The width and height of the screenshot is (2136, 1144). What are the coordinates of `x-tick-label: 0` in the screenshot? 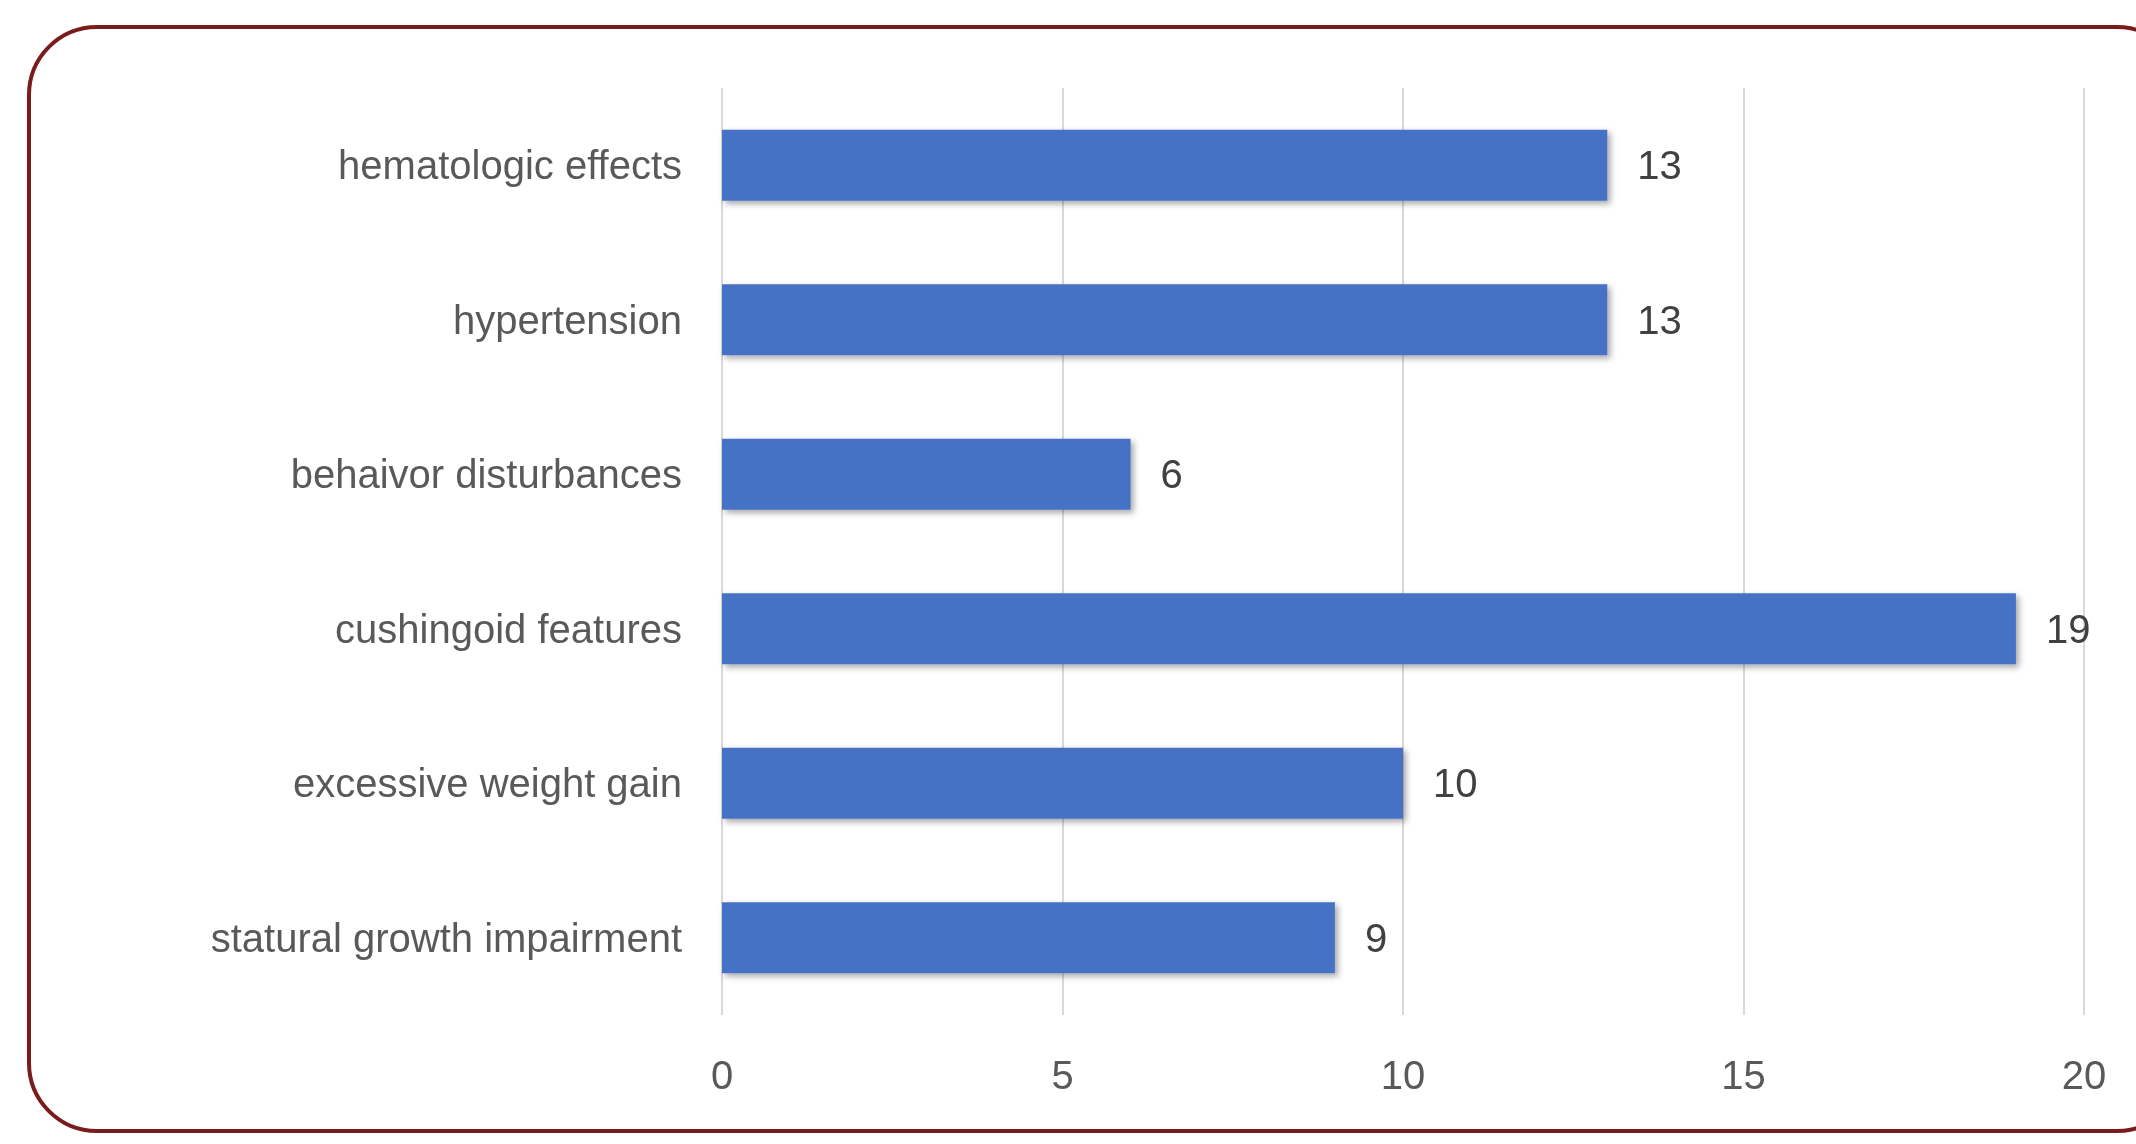 It's located at (722, 1075).